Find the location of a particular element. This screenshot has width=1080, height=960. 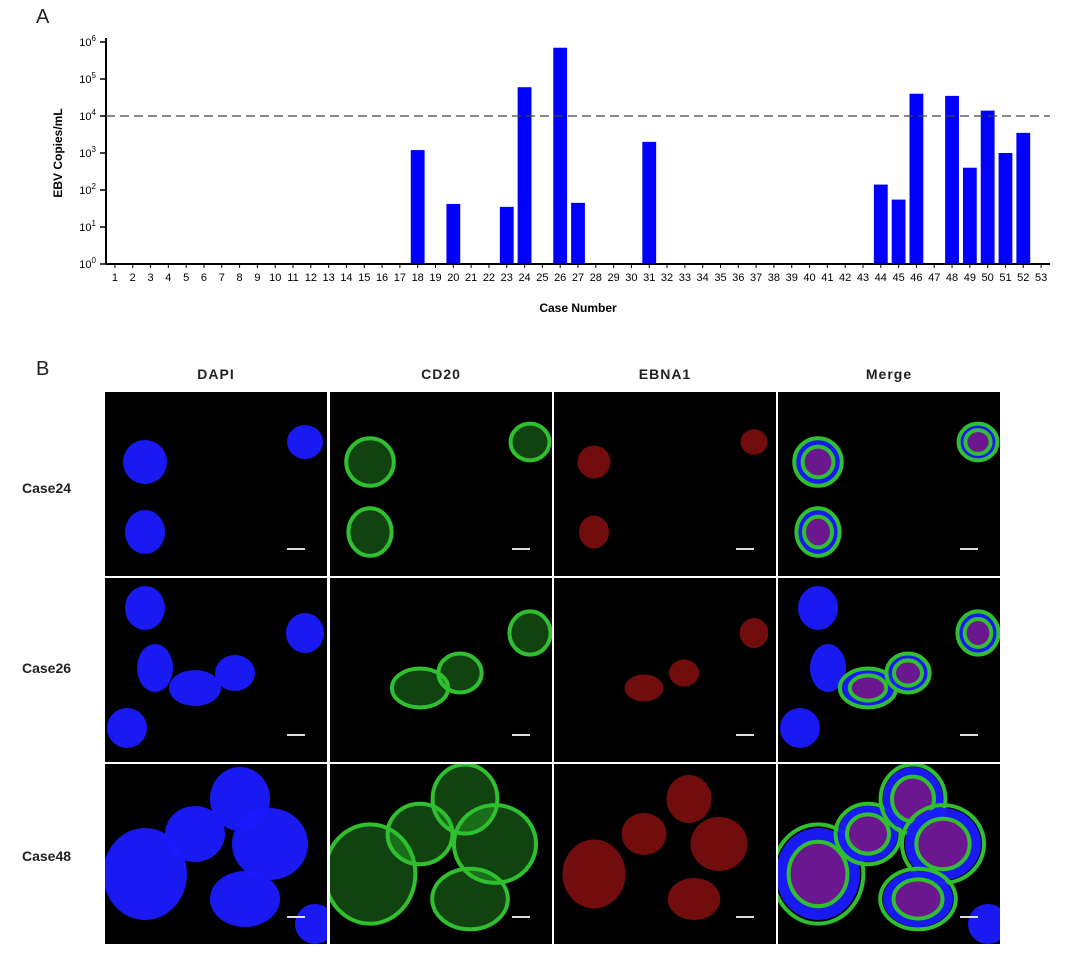

x-tick-label: 53 is located at coordinates (1041, 278).